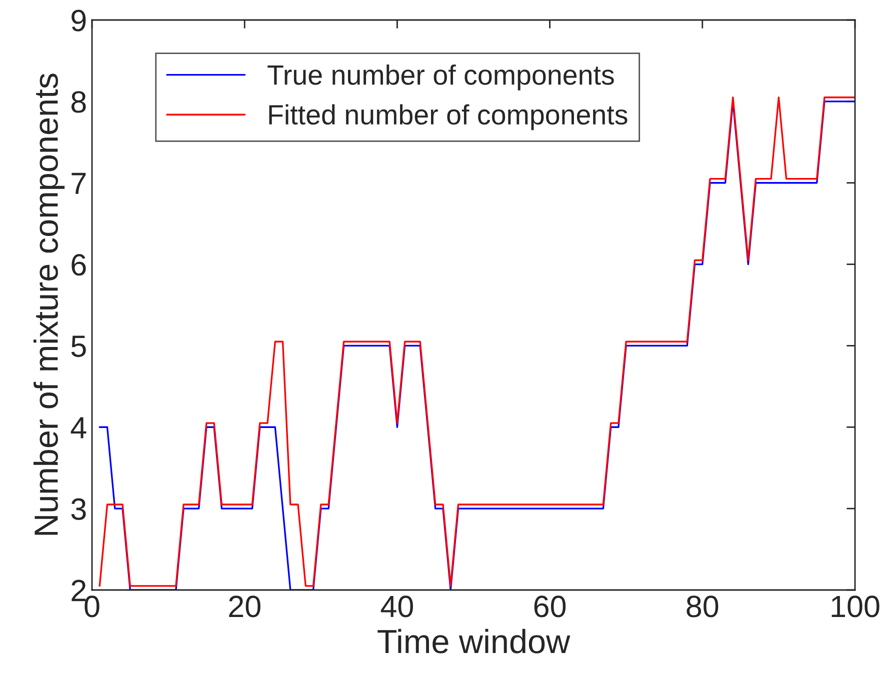 The height and width of the screenshot is (696, 888). Describe the element at coordinates (78, 102) in the screenshot. I see `y-tick-label: 8` at that location.